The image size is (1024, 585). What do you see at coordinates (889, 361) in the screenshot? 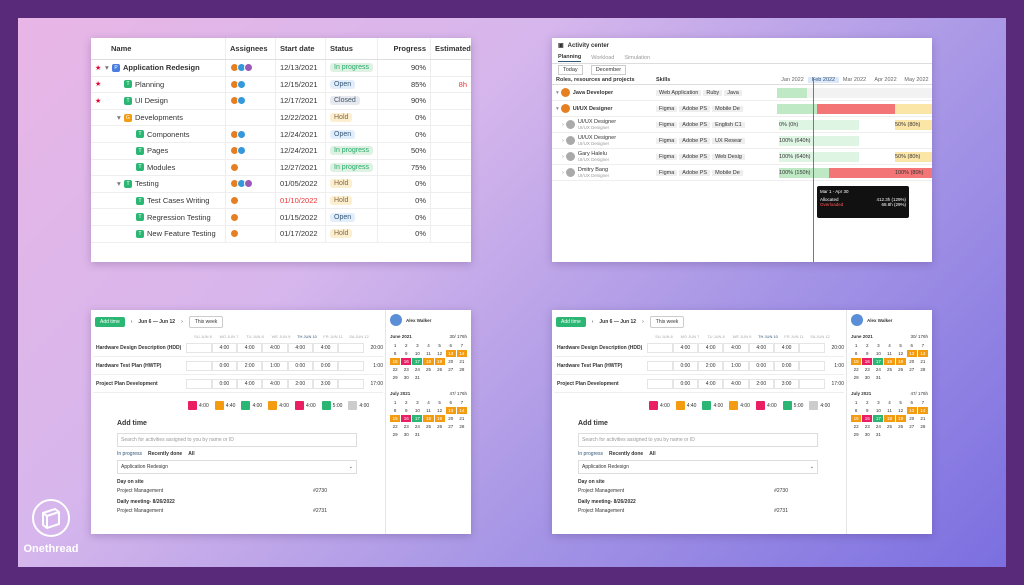
I see `calendar-day: 18` at bounding box center [889, 361].